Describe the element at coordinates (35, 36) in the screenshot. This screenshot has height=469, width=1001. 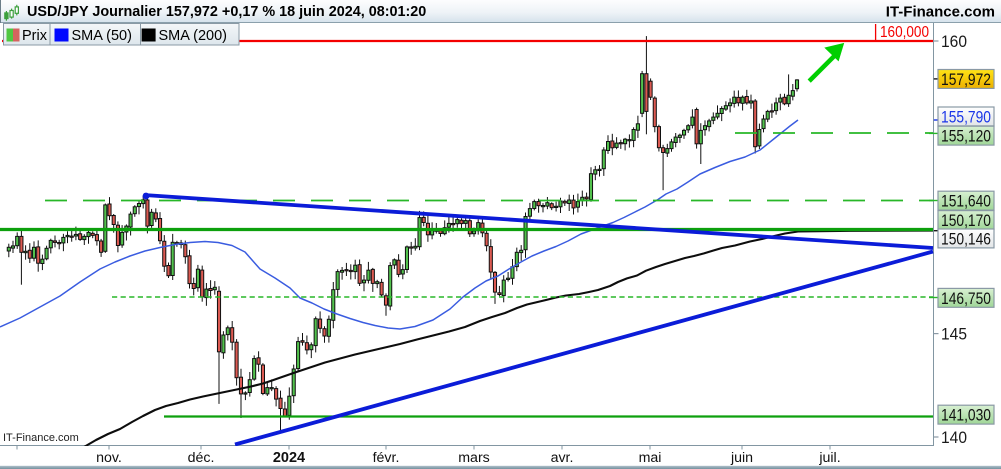
I see `svg-text: Prix` at that location.